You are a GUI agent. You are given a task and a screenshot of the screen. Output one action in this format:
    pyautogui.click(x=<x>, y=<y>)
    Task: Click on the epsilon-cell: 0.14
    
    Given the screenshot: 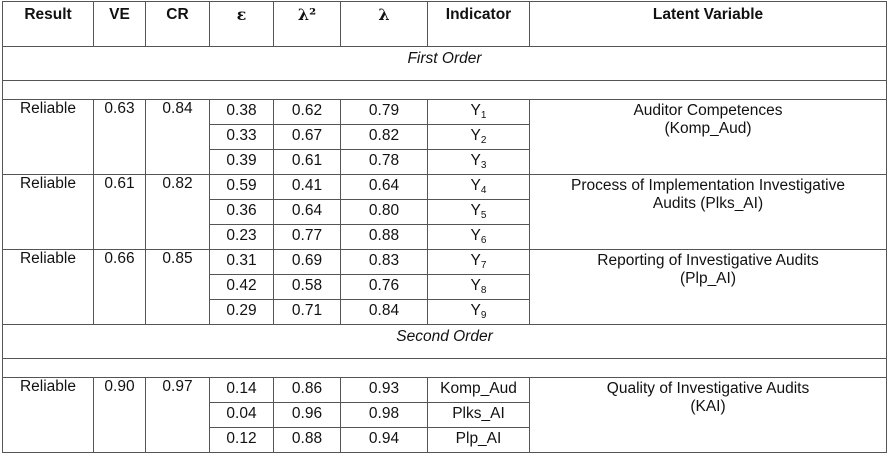 What is the action you would take?
    pyautogui.click(x=241, y=390)
    